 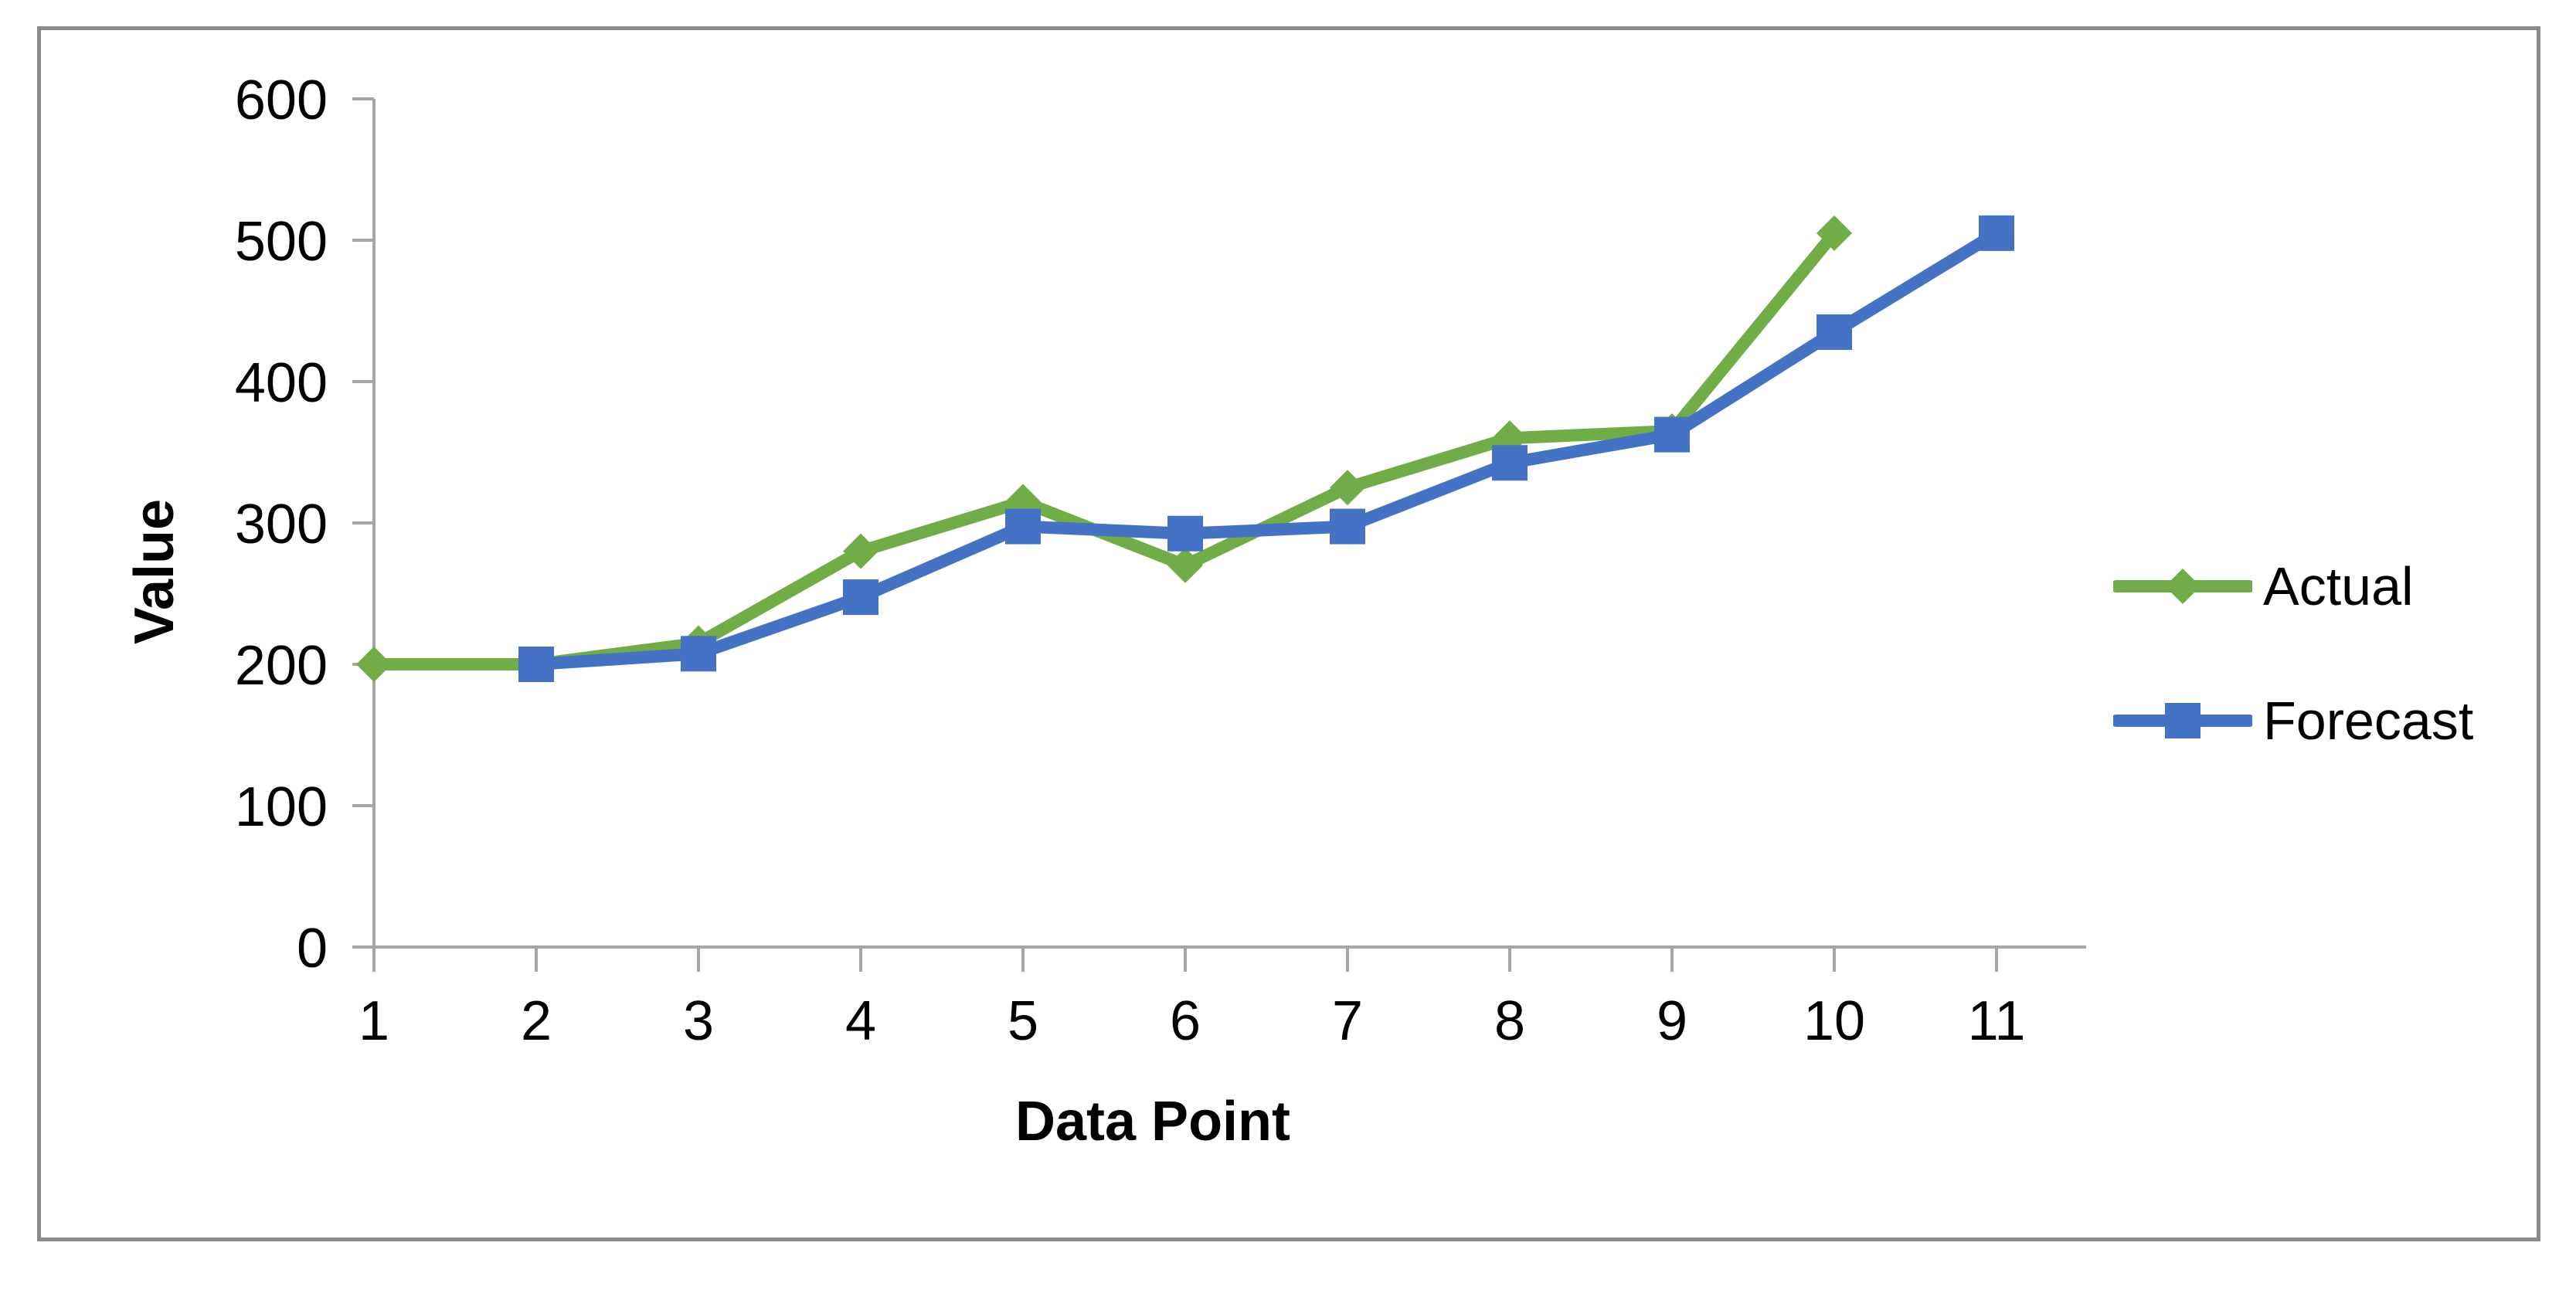 I want to click on legend-label-forecast: Forecast, so click(x=2368, y=721).